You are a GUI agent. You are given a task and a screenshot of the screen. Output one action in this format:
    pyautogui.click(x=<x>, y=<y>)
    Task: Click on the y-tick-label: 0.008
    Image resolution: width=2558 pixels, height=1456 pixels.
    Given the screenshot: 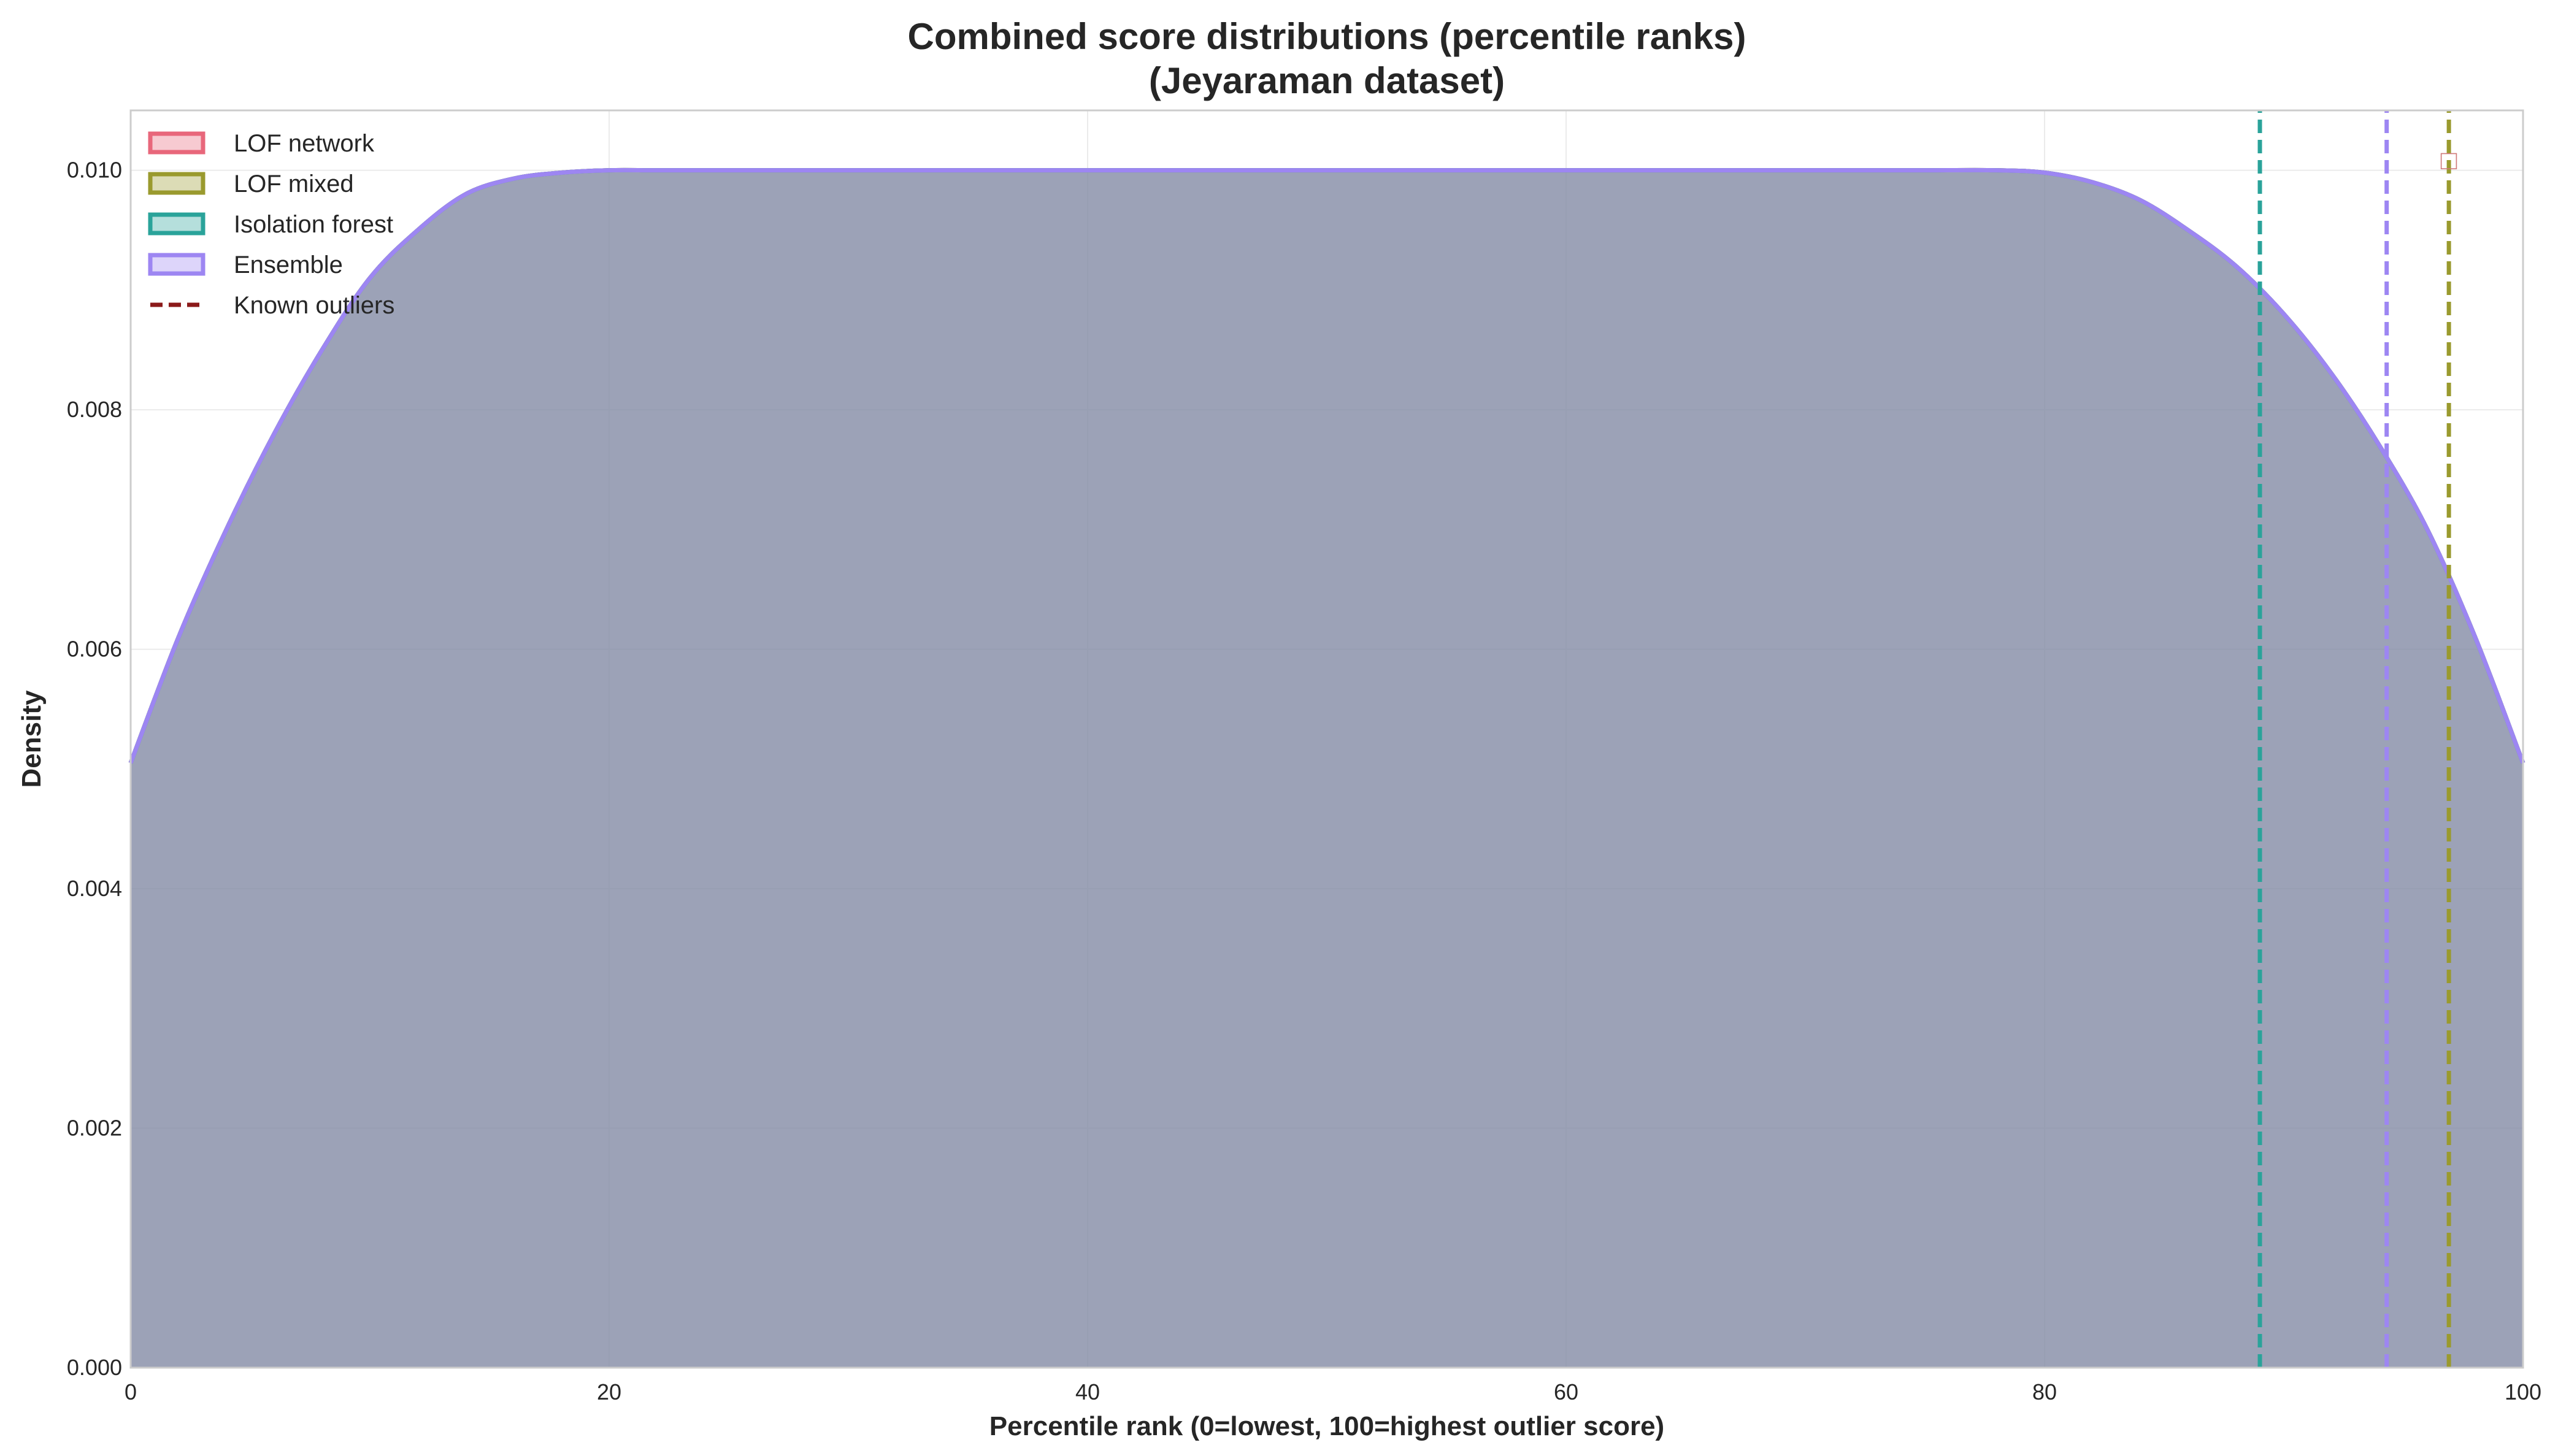 What is the action you would take?
    pyautogui.click(x=95, y=409)
    